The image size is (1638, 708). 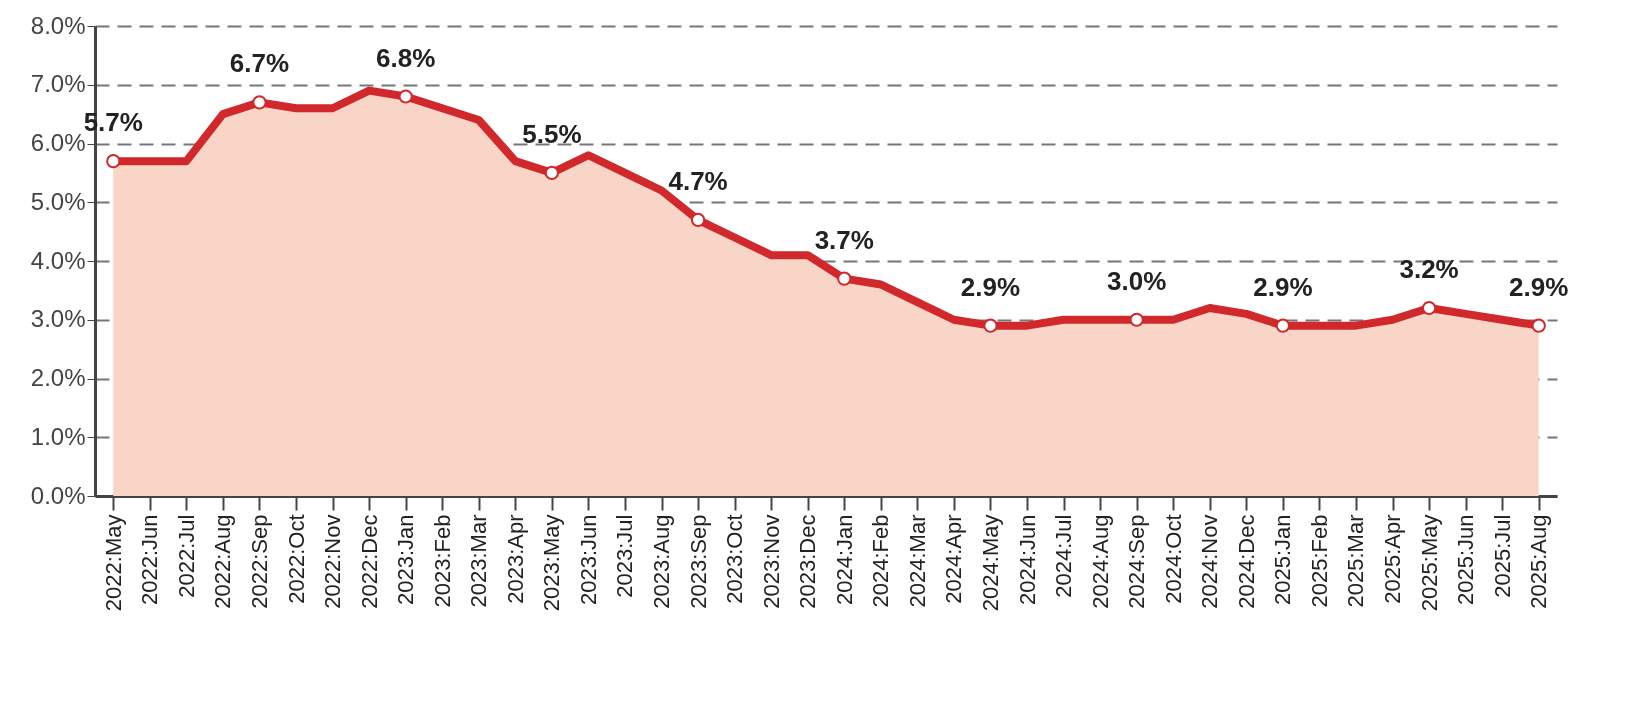 I want to click on x-tick-label: 2024:Apr, so click(x=954, y=559).